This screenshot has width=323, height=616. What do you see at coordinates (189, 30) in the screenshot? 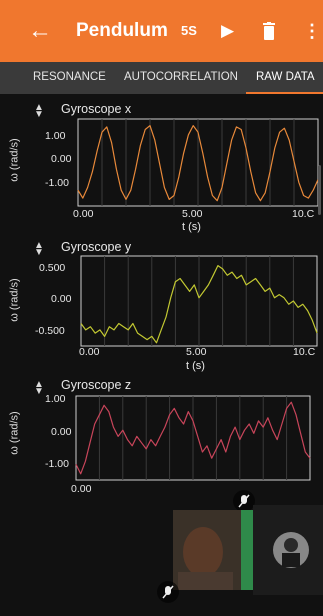
I see `duration-button: 5S` at bounding box center [189, 30].